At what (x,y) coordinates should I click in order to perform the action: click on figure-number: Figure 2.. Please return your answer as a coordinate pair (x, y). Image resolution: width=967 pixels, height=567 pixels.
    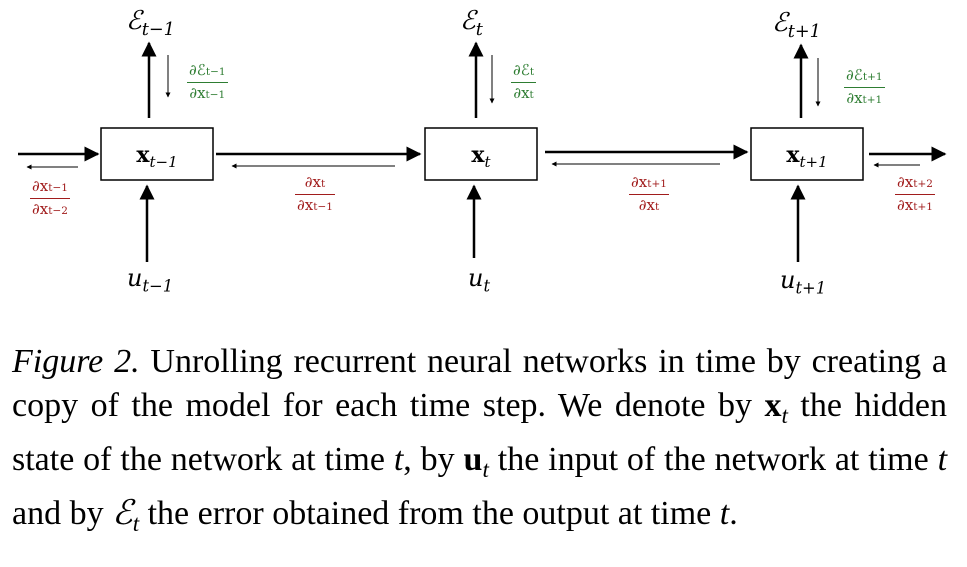
    Looking at the image, I should click on (76, 361).